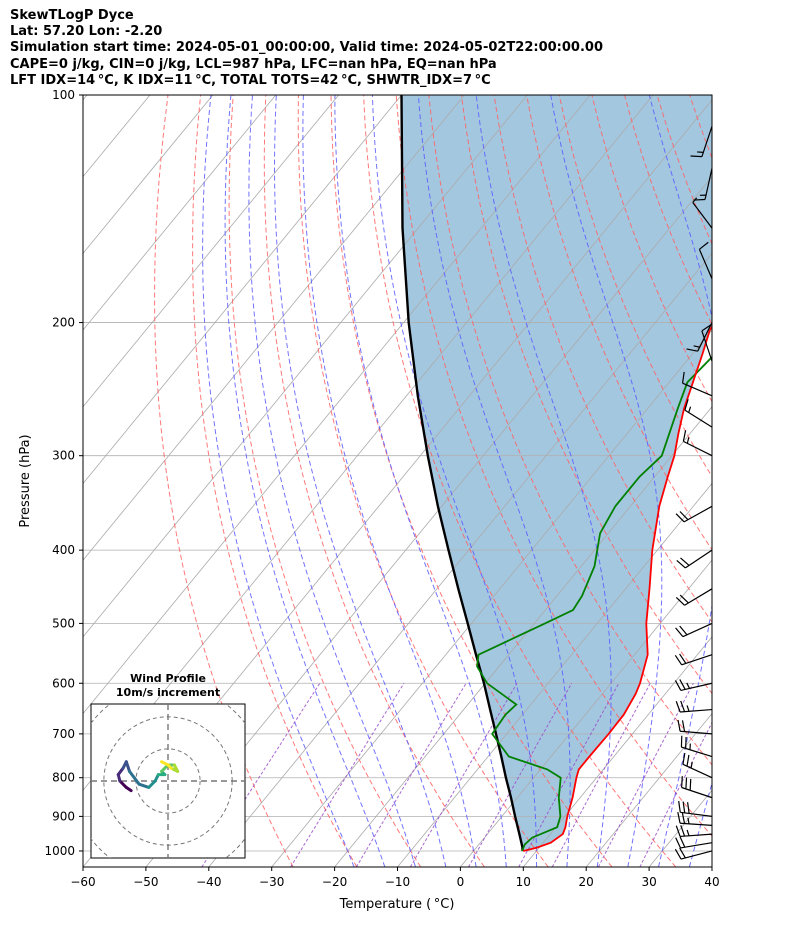  I want to click on x-tick-label: −10, so click(397, 882).